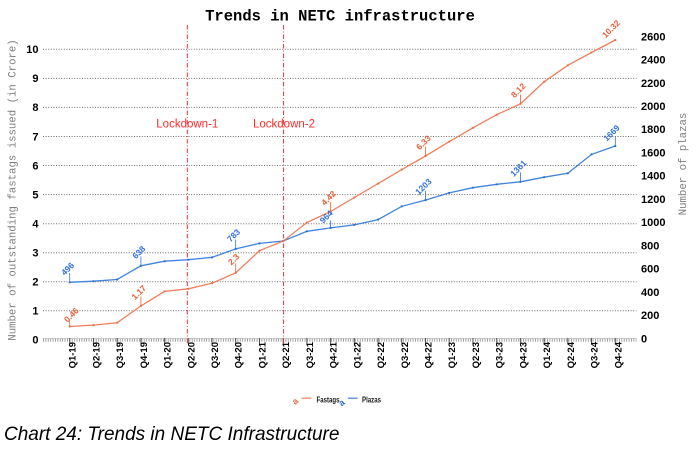 Image resolution: width=696 pixels, height=449 pixels. What do you see at coordinates (35, 312) in the screenshot?
I see `svg-text: 1` at bounding box center [35, 312].